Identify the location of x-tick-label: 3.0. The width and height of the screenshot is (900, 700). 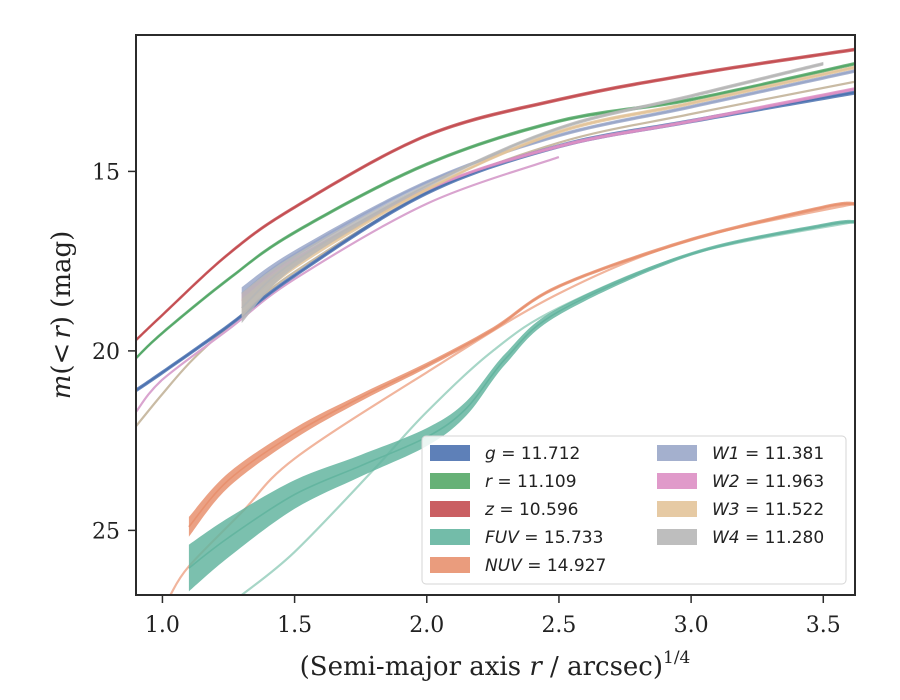
(691, 625).